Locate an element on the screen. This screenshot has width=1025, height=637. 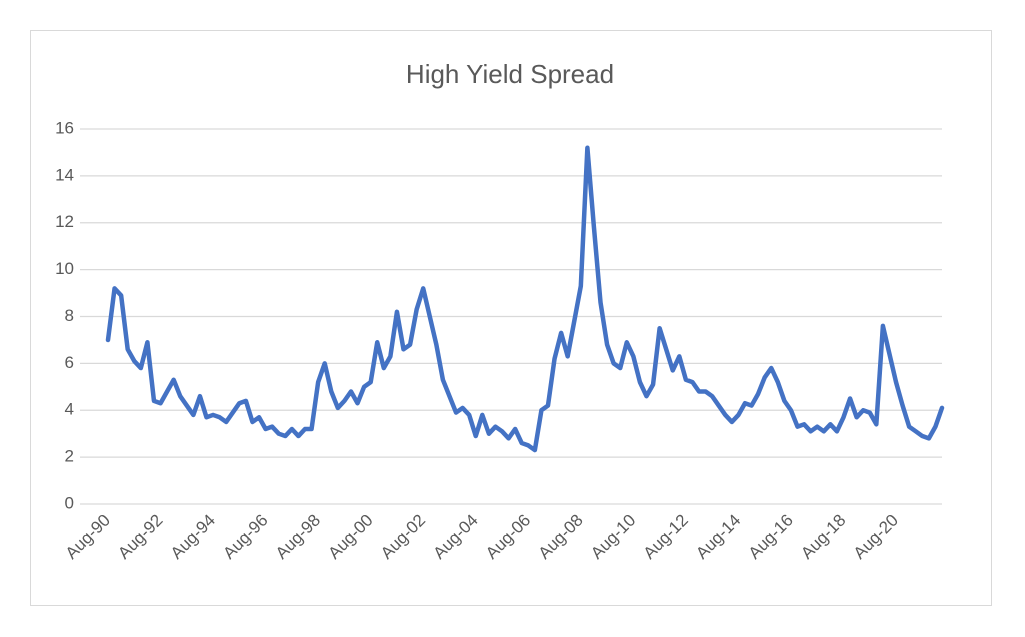
y-tick-label: 6 is located at coordinates (69, 362).